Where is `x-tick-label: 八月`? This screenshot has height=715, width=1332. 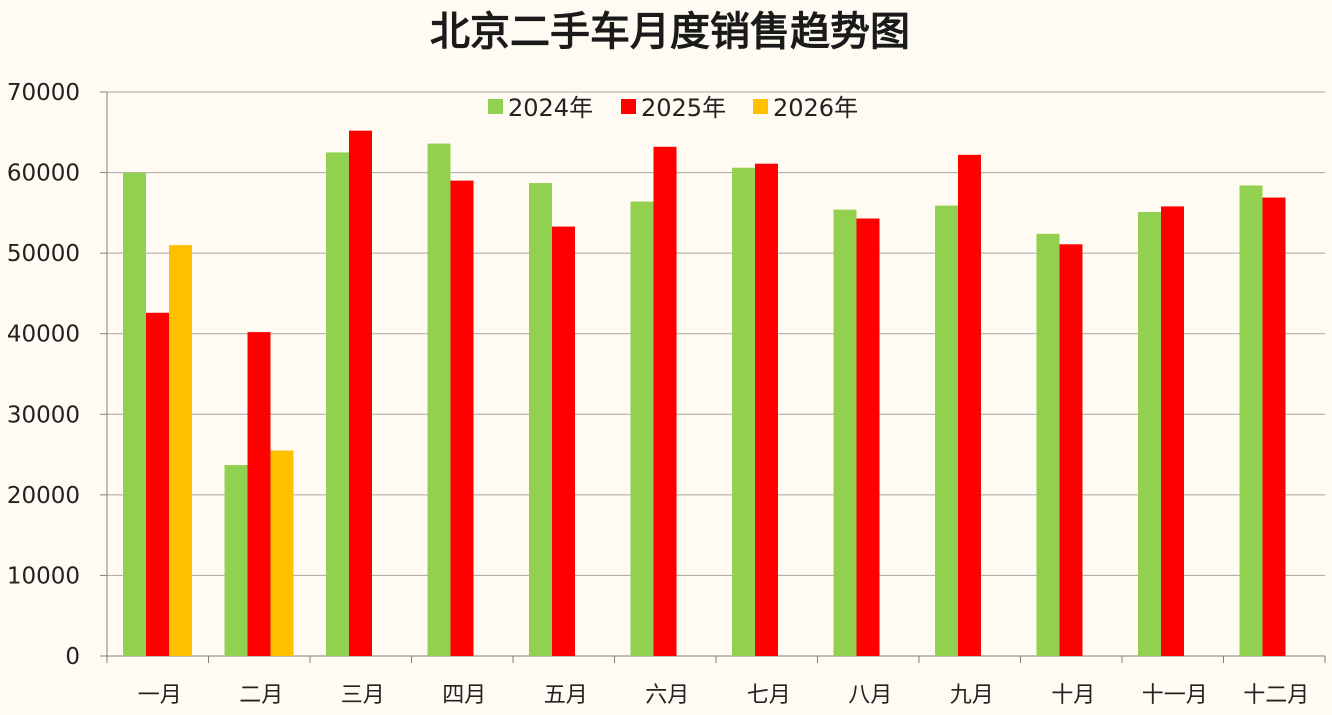 x-tick-label: 八月 is located at coordinates (870, 695).